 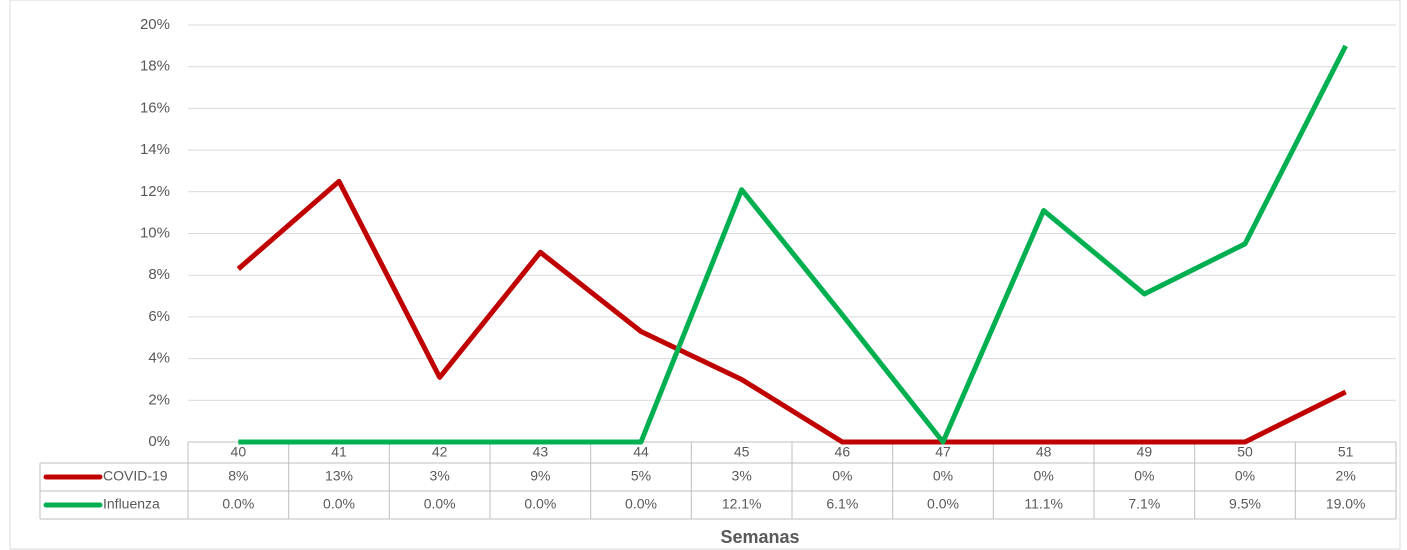 I want to click on x-tick-label: 47, so click(x=943, y=452).